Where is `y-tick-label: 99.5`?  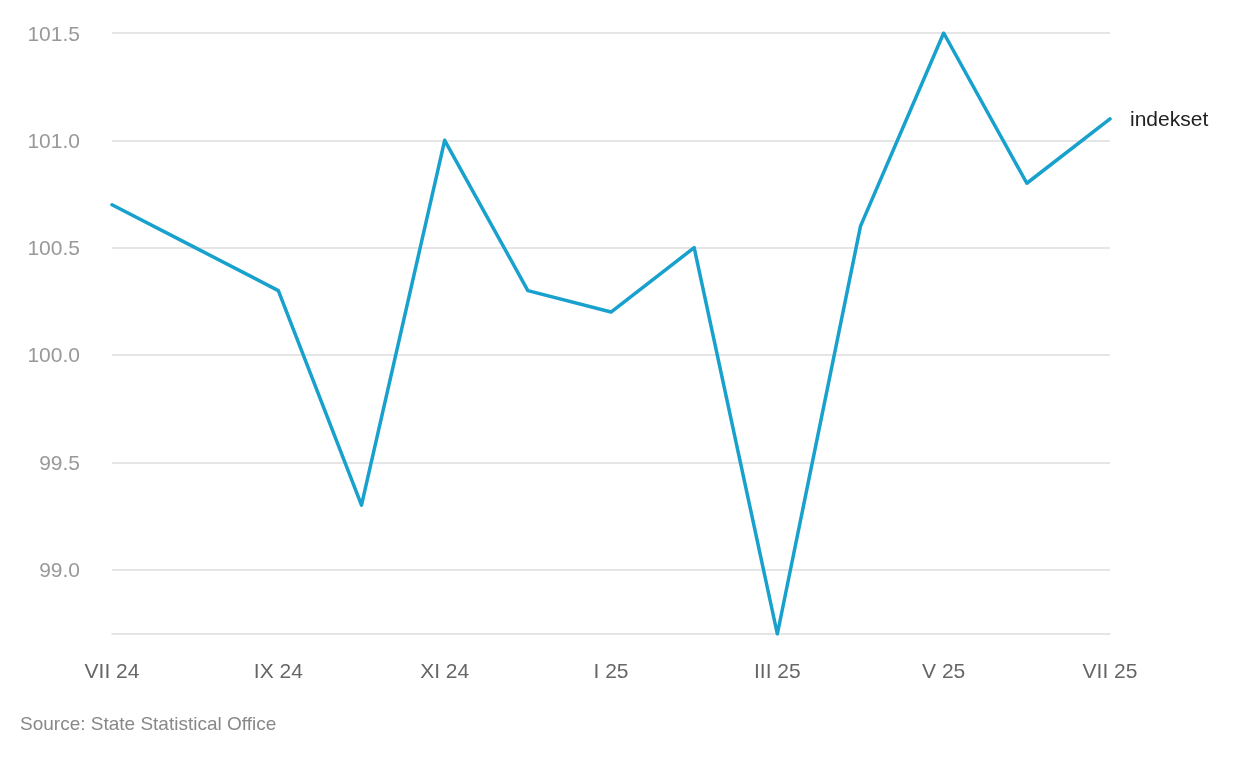 y-tick-label: 99.5 is located at coordinates (59, 462).